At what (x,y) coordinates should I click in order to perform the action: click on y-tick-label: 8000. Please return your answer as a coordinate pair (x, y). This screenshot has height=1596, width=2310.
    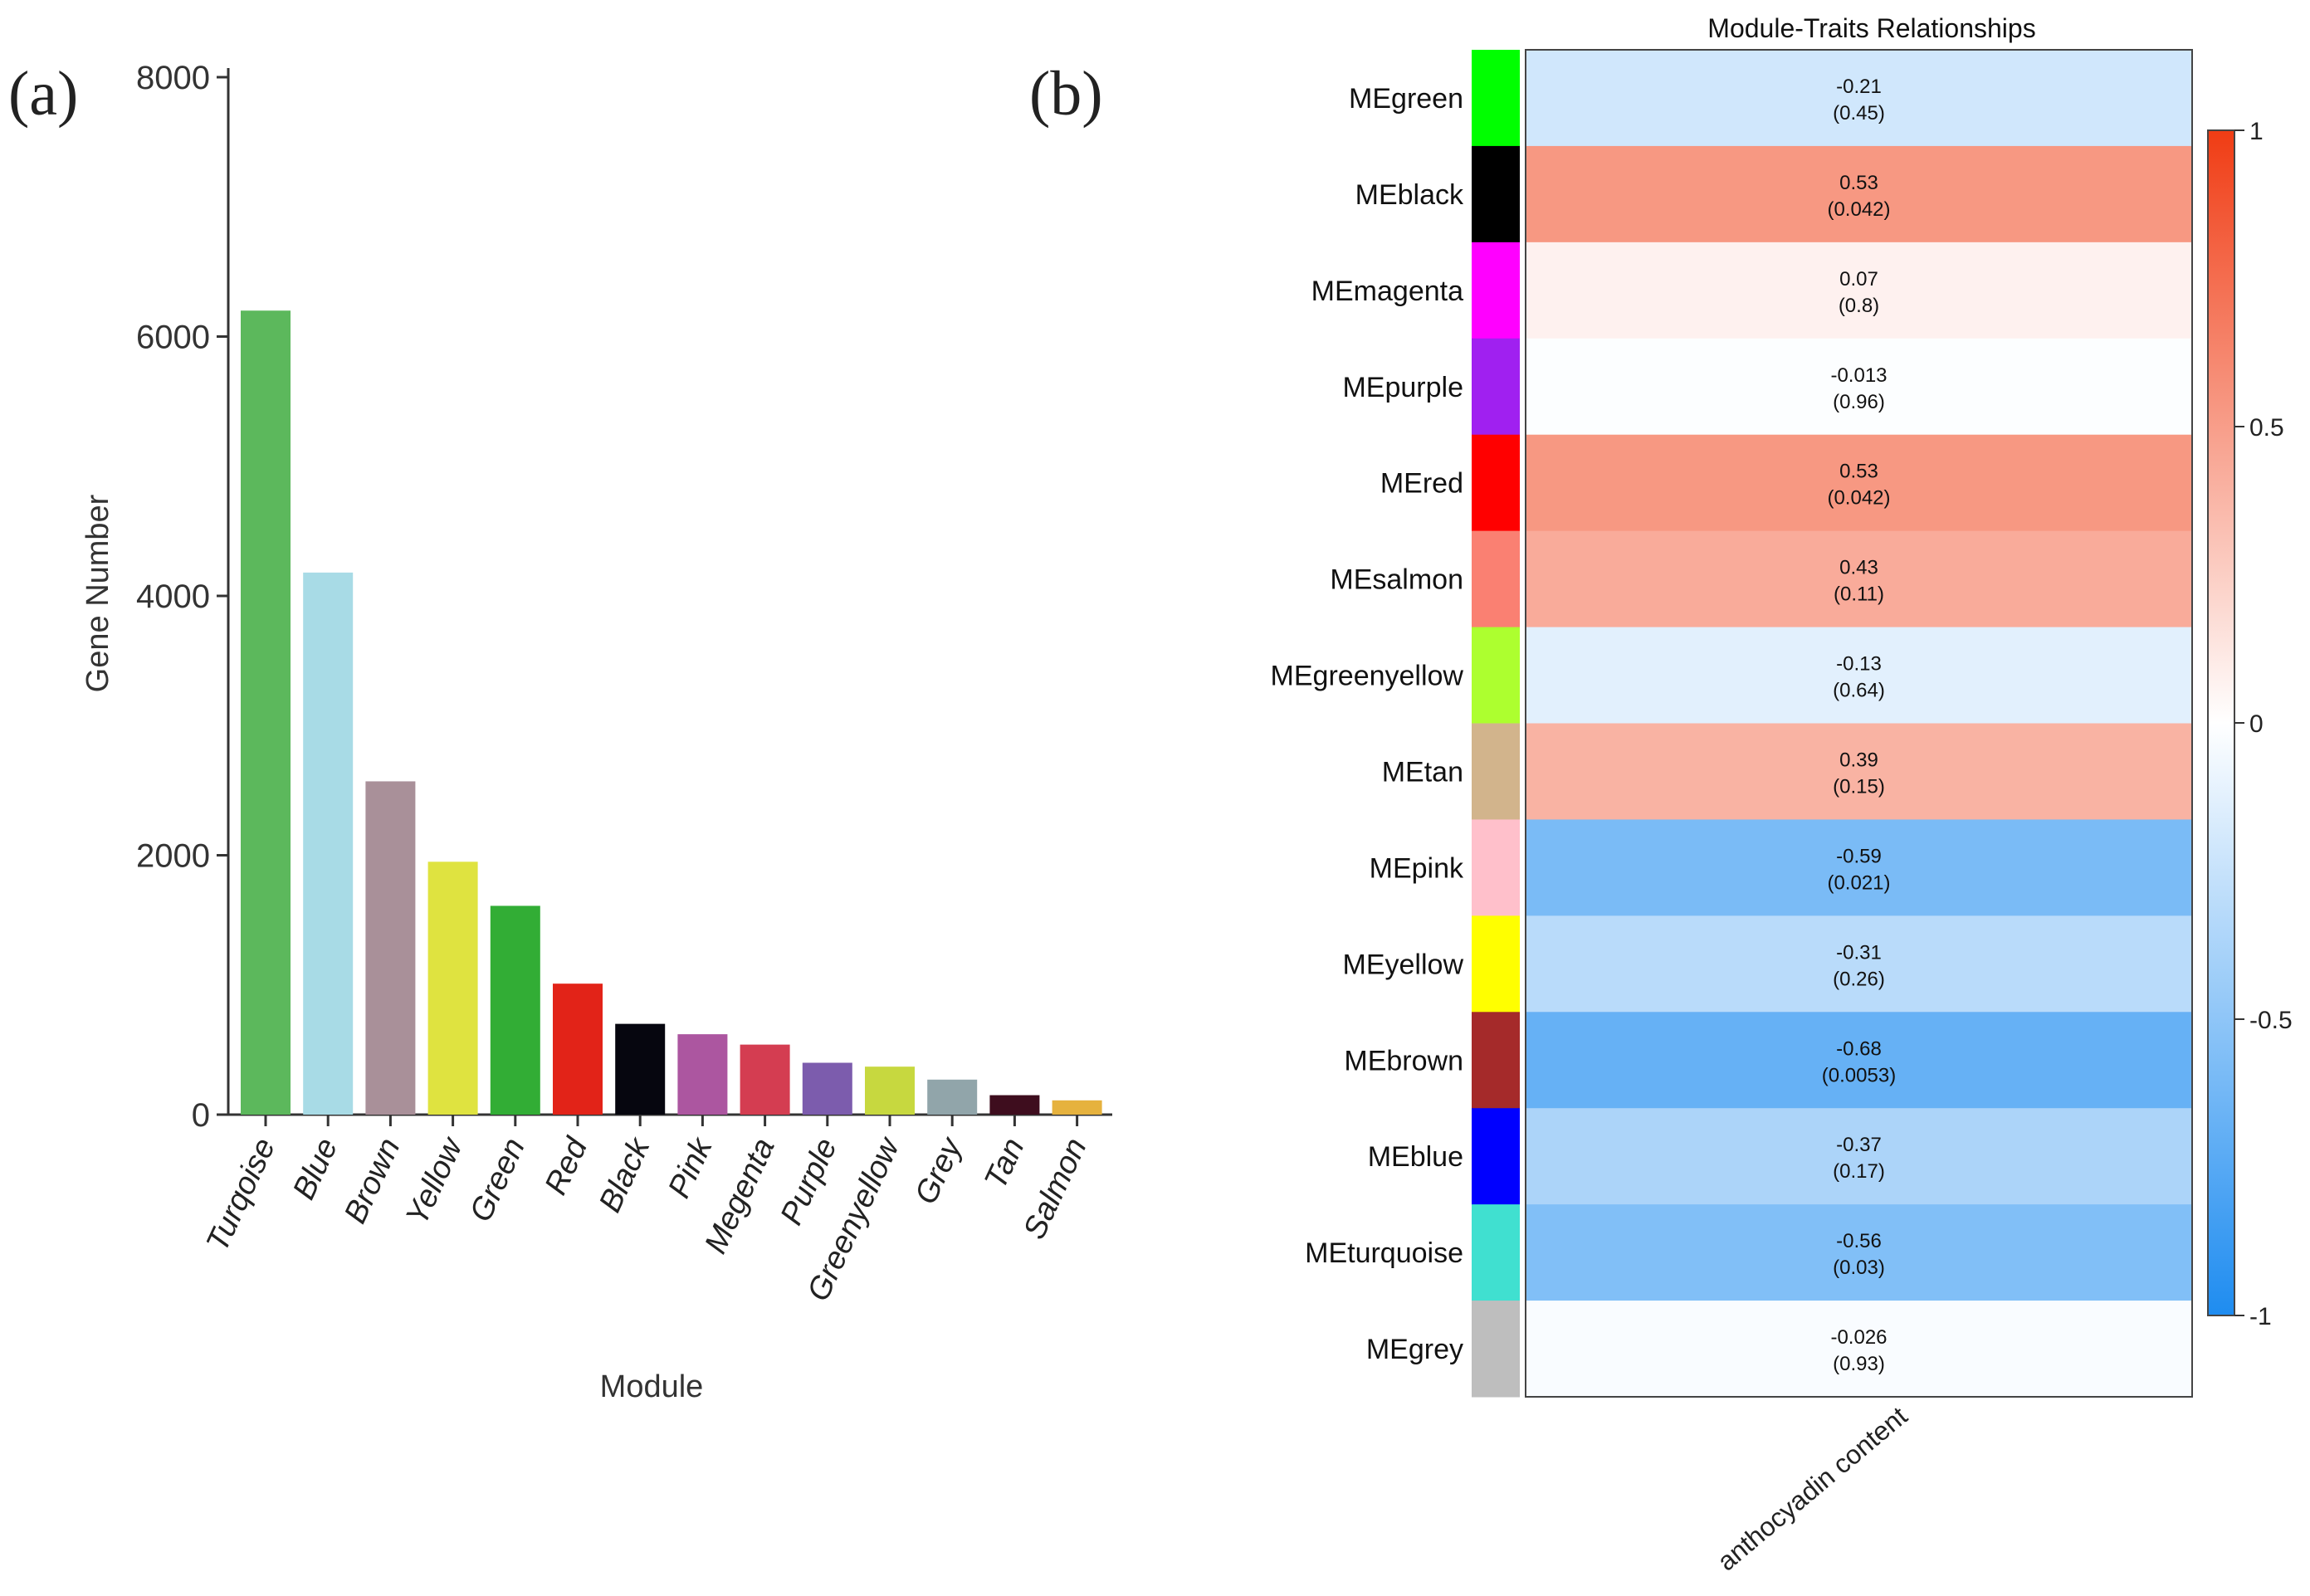
    Looking at the image, I should click on (173, 78).